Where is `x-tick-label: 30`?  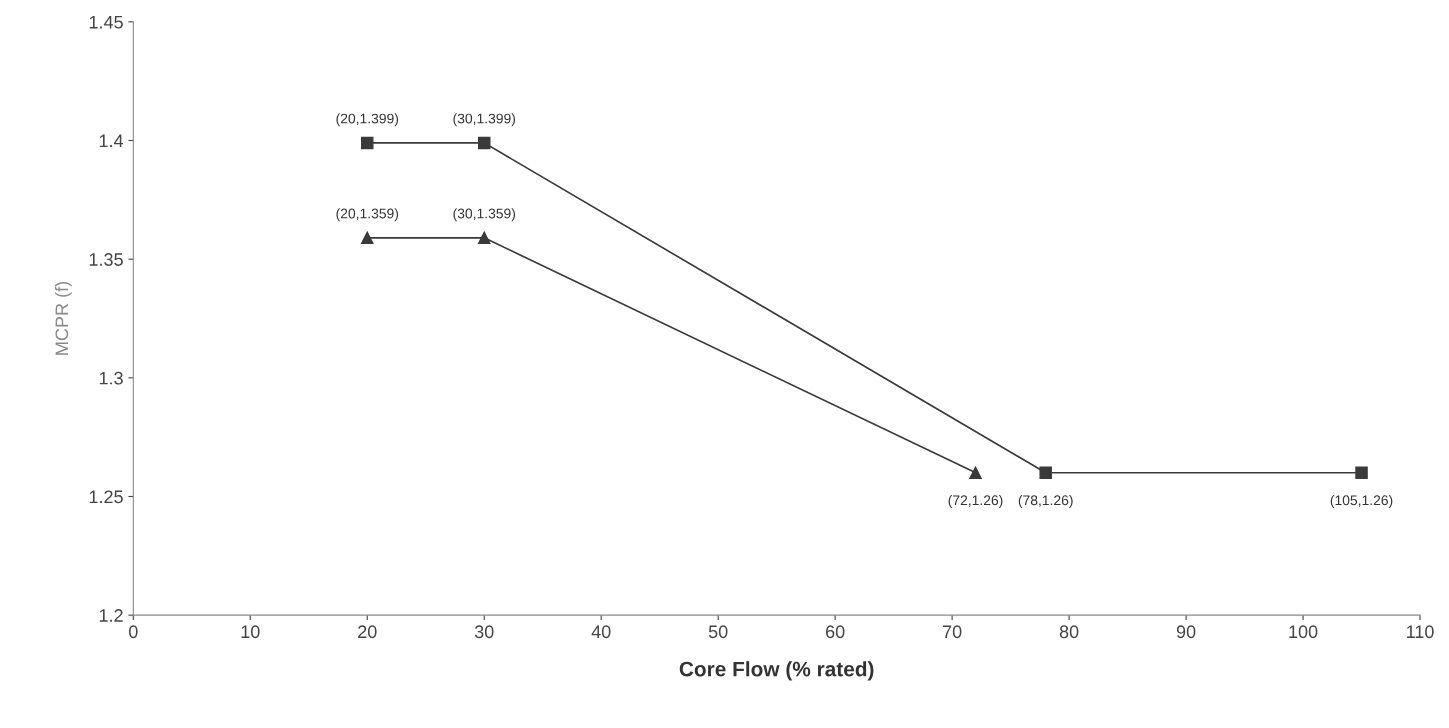
x-tick-label: 30 is located at coordinates (484, 632).